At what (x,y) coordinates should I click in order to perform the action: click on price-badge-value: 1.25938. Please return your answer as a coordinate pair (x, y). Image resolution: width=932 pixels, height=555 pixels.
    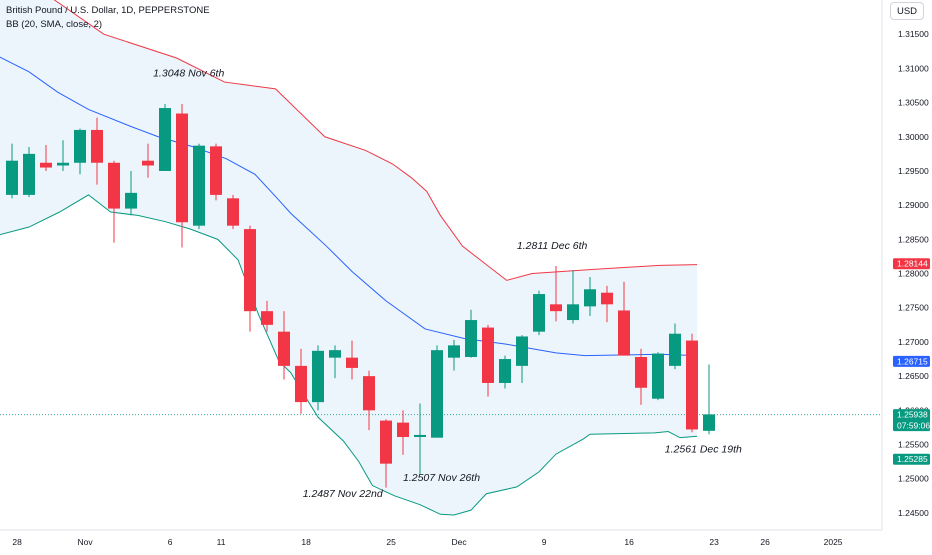
    Looking at the image, I should click on (912, 415).